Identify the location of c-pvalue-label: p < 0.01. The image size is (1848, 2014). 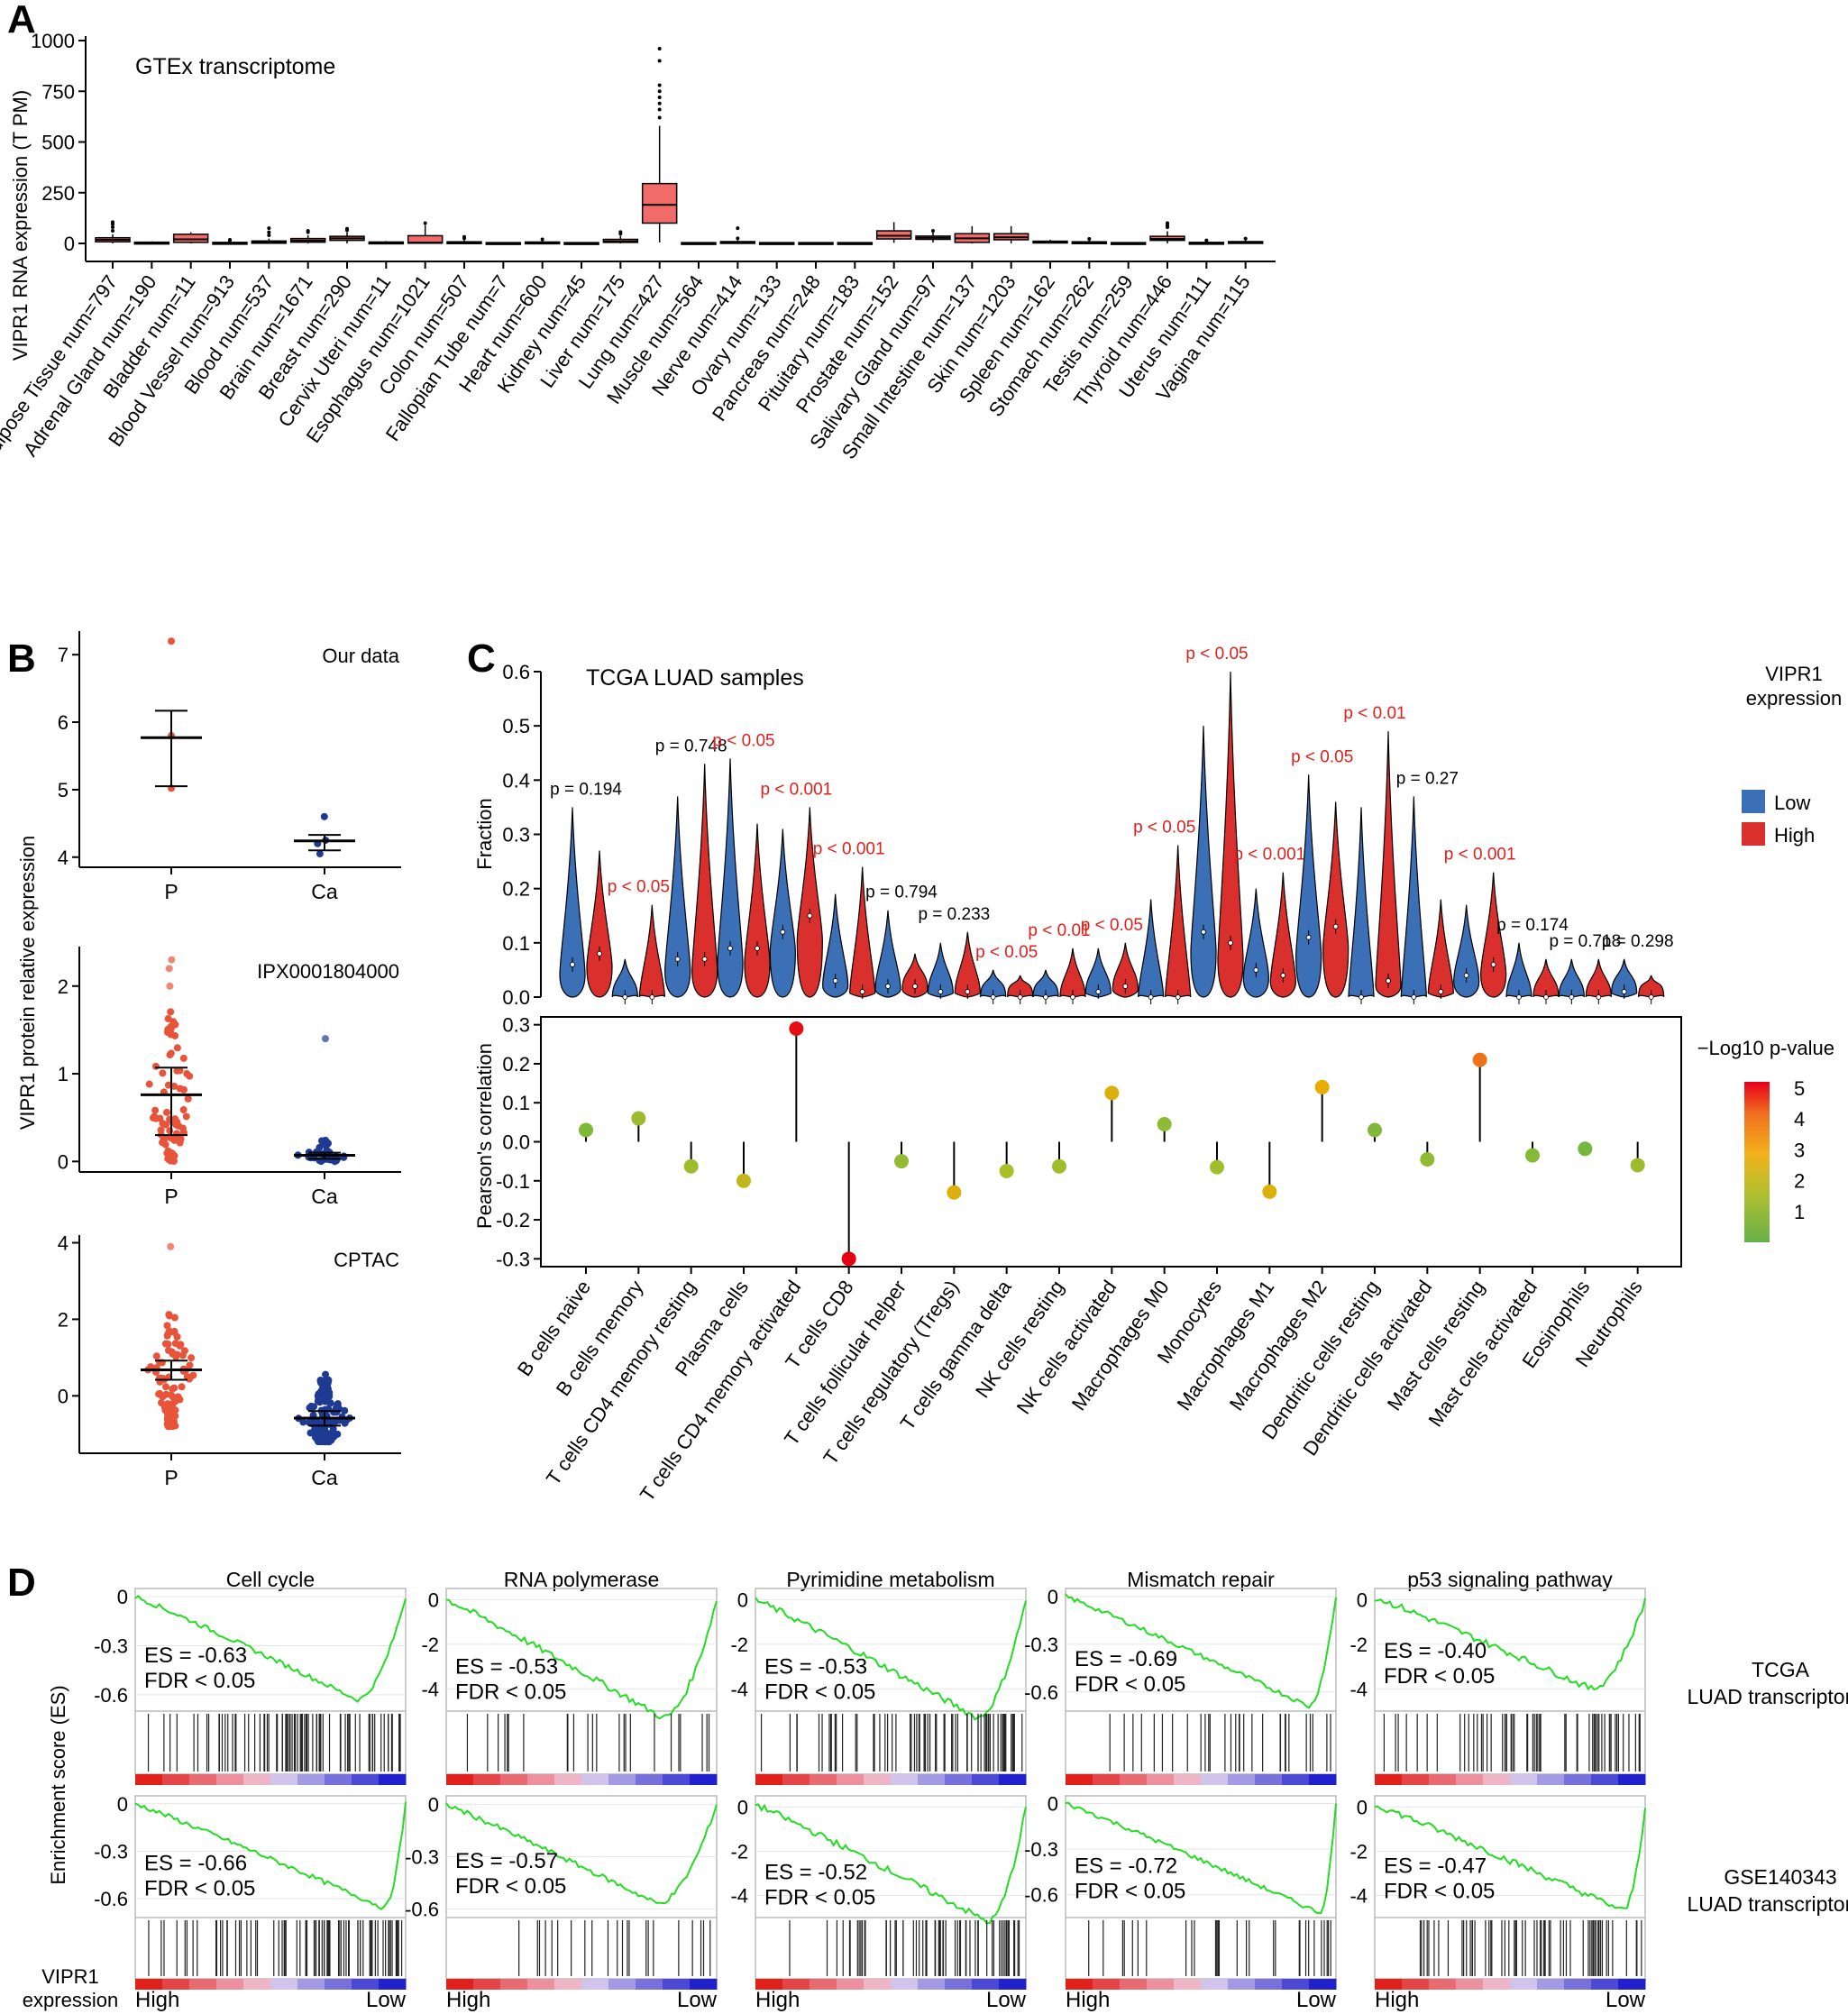
(1374, 713).